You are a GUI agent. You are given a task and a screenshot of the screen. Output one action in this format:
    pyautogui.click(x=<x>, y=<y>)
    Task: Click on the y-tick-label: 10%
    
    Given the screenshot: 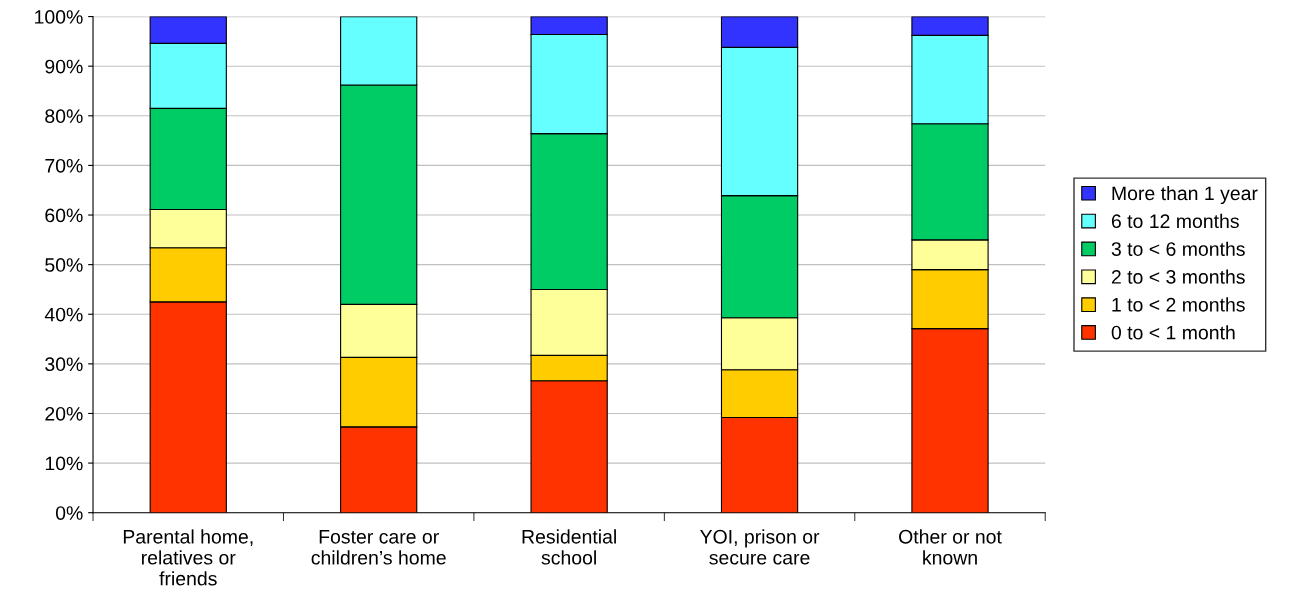 What is the action you would take?
    pyautogui.click(x=64, y=463)
    